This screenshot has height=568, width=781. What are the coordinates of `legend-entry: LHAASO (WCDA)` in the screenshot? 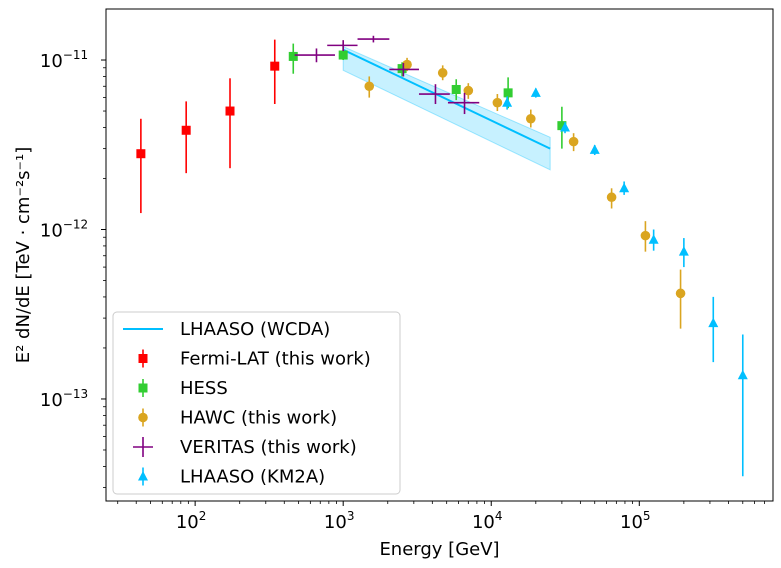 It's located at (226, 329).